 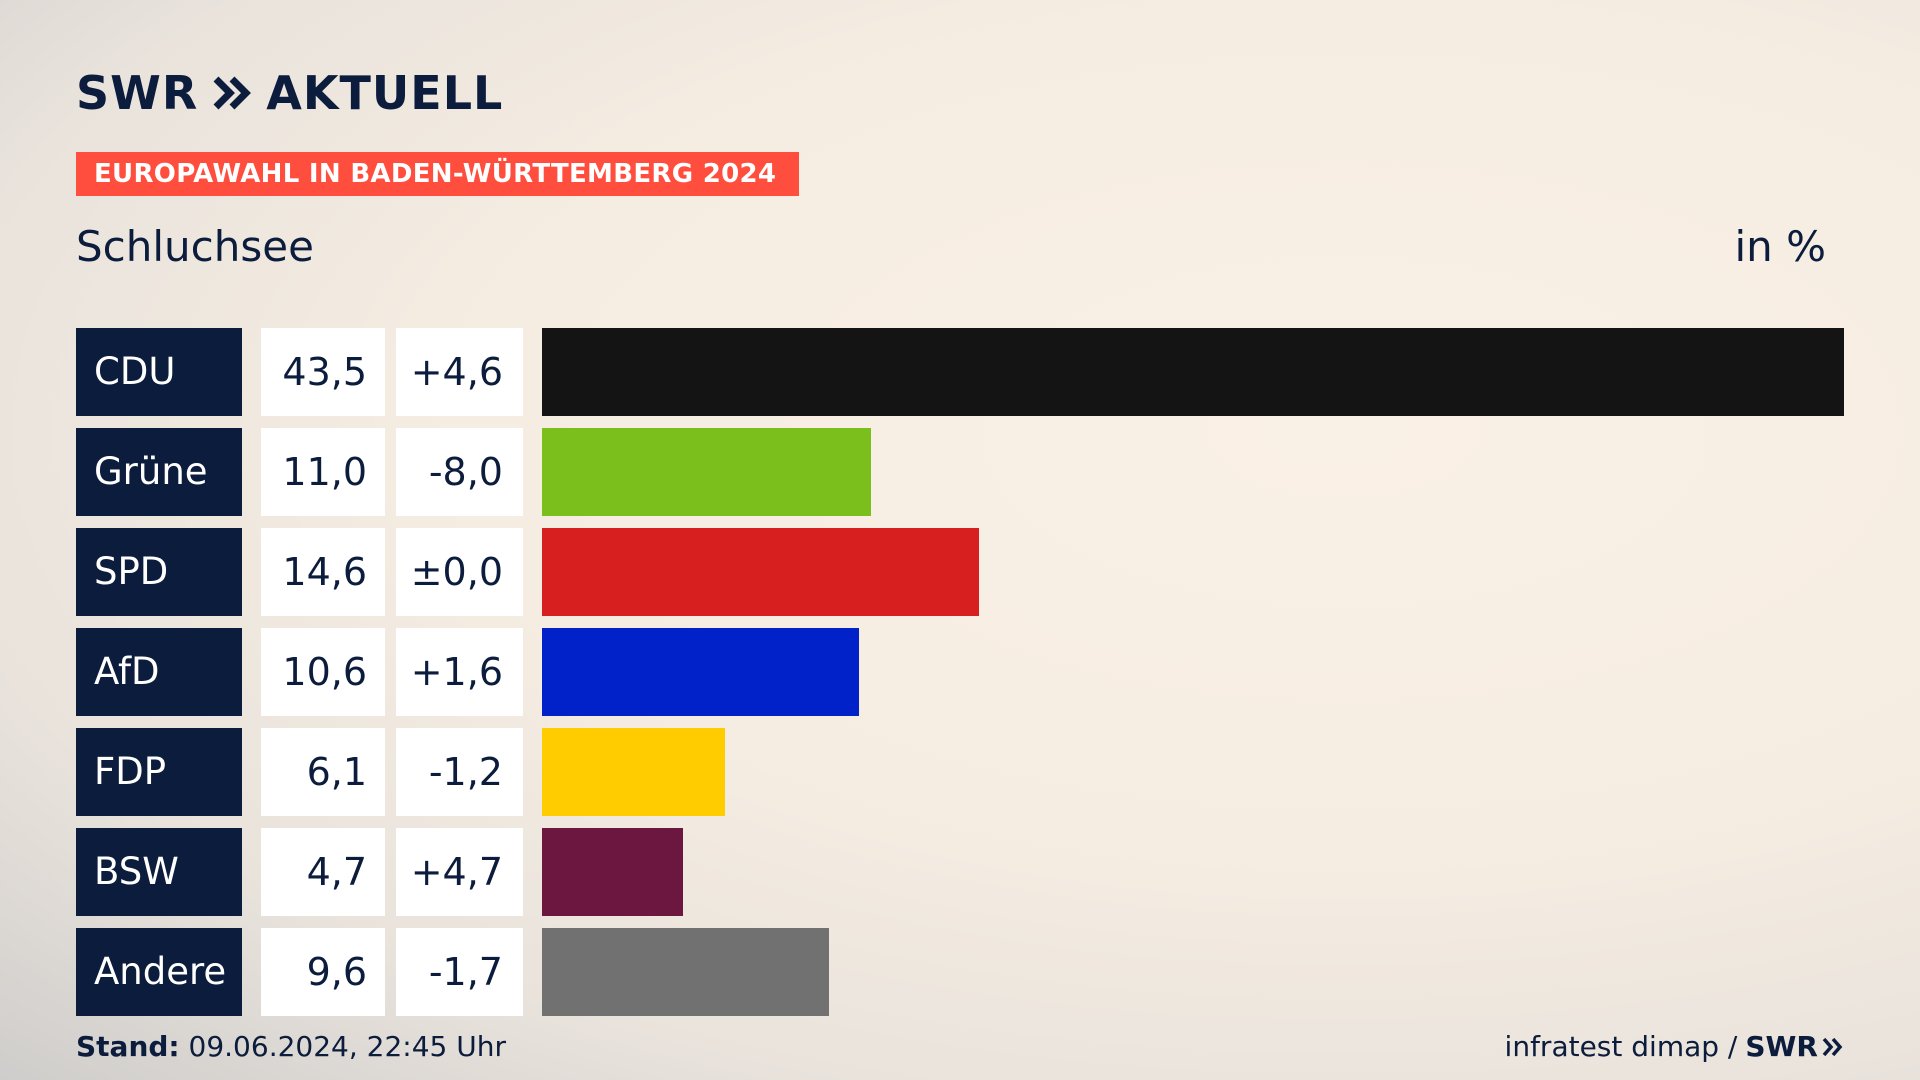 What do you see at coordinates (385, 93) in the screenshot?
I see `logo-aktuell-text: AKTUELL` at bounding box center [385, 93].